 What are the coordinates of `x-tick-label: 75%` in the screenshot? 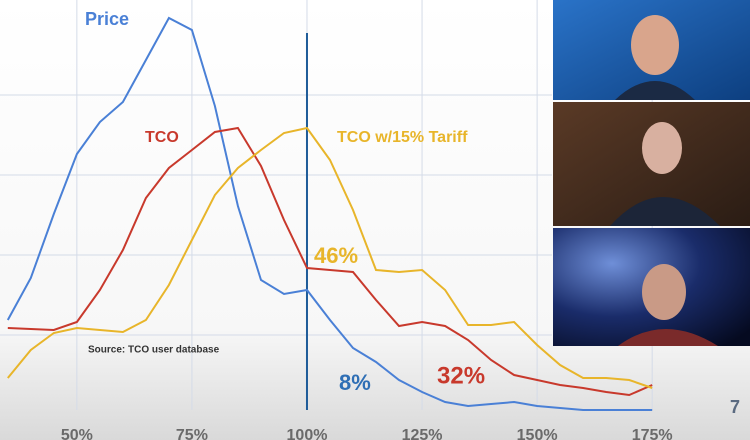 It's located at (192, 433).